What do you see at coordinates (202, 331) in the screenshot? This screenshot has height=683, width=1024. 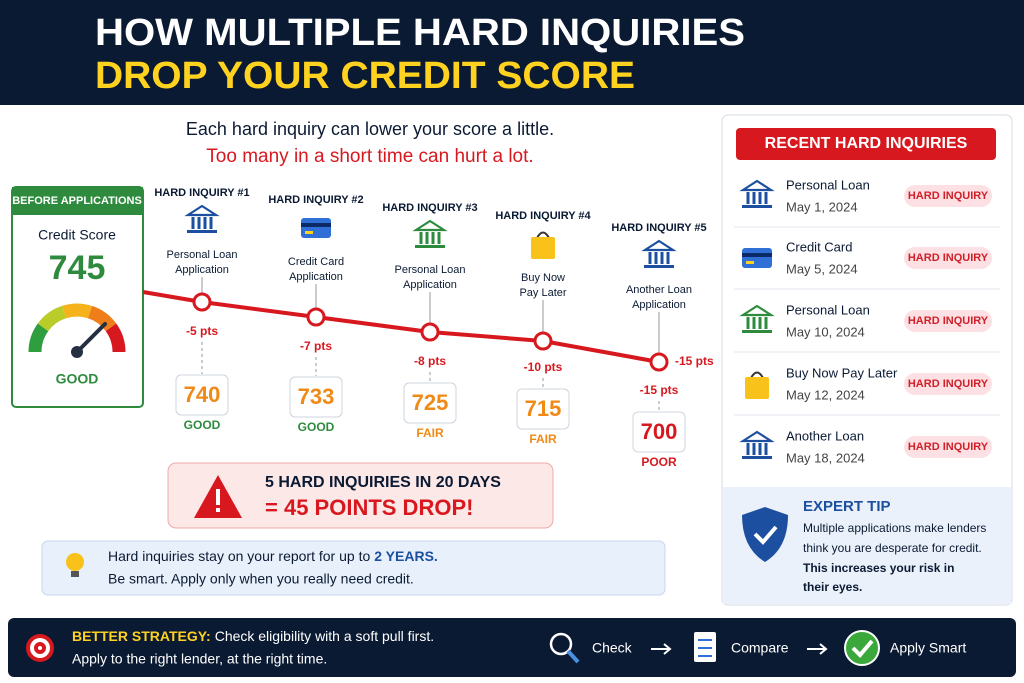 I see `points-drop: -5 pts` at bounding box center [202, 331].